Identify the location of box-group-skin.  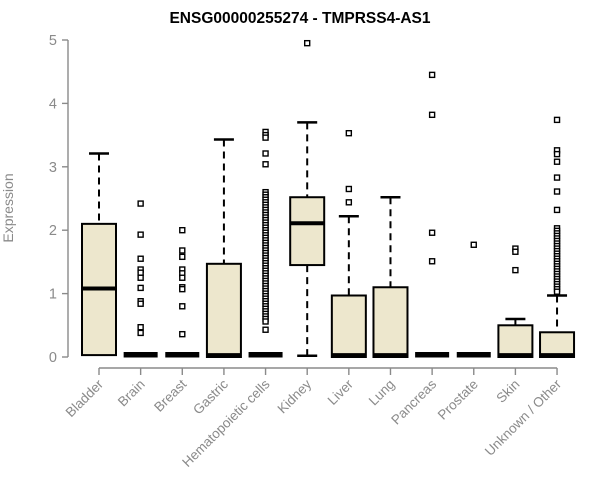
(515, 301).